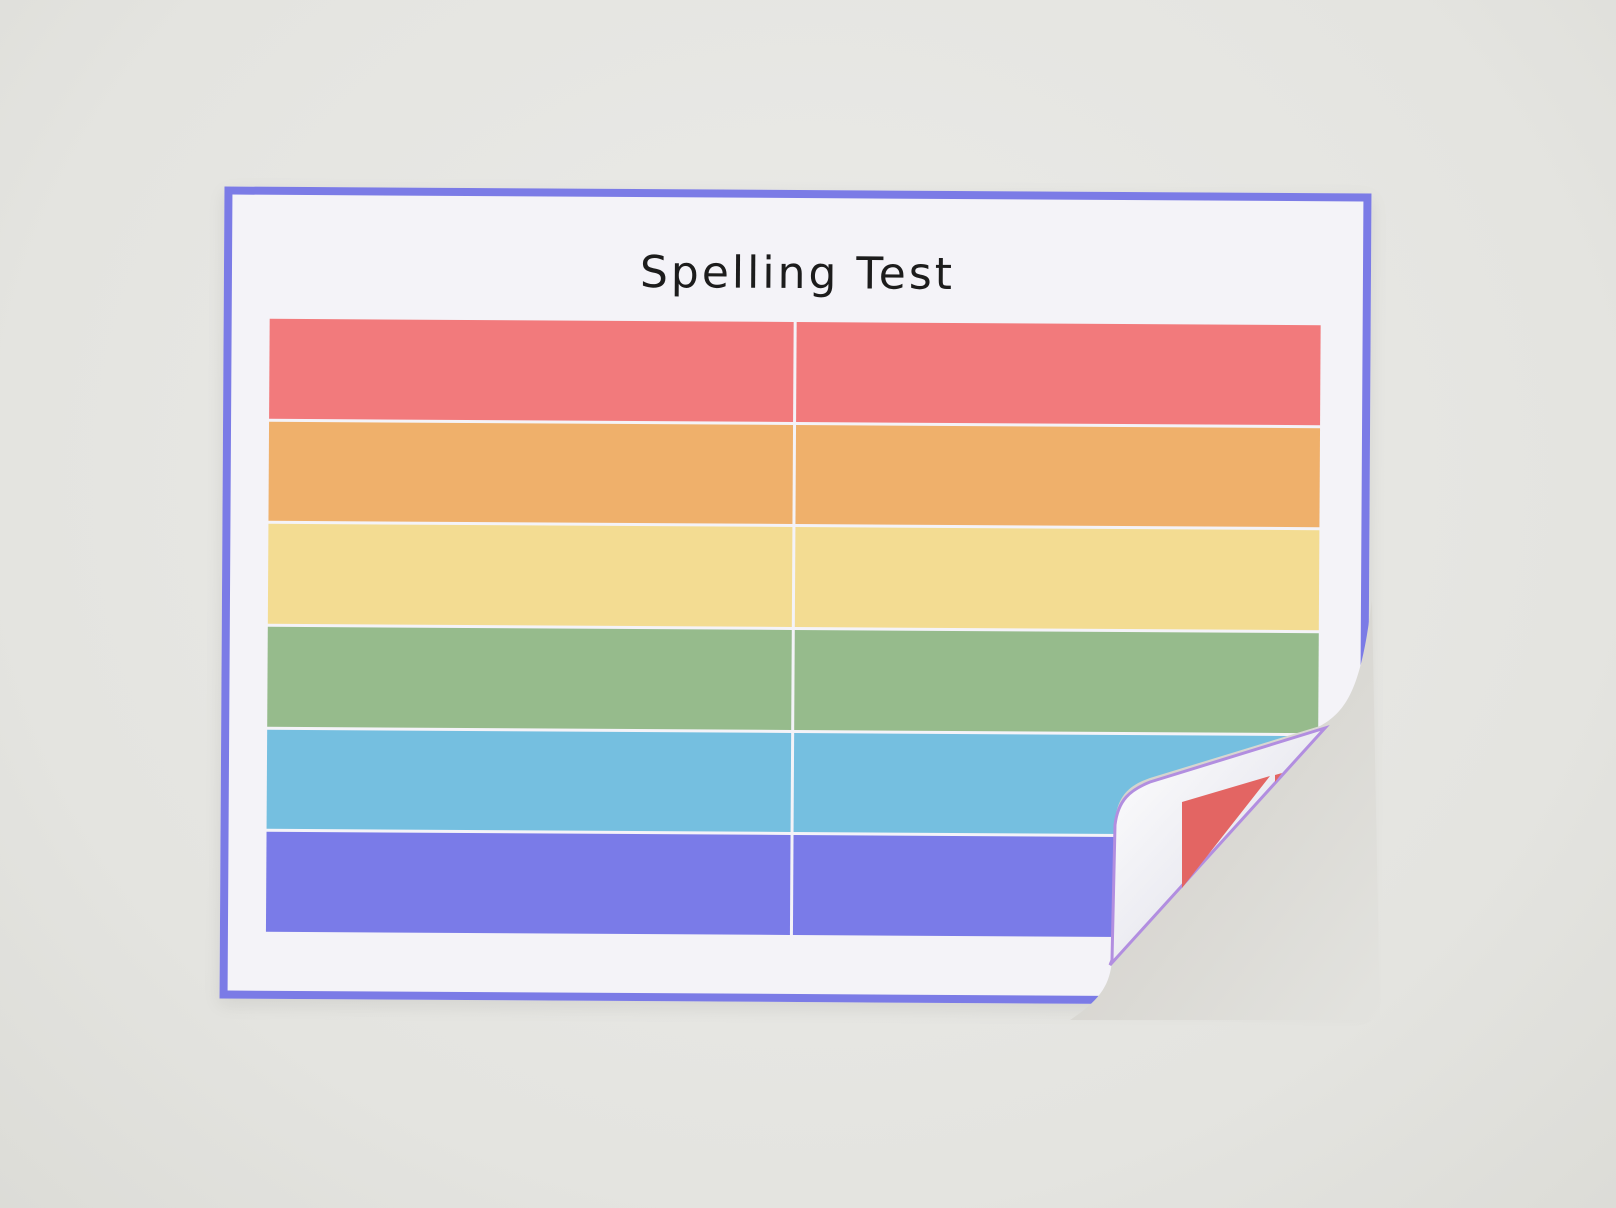 Image resolution: width=1616 pixels, height=1208 pixels. Describe the element at coordinates (530, 575) in the screenshot. I see `table-cell-row3-col1` at that location.